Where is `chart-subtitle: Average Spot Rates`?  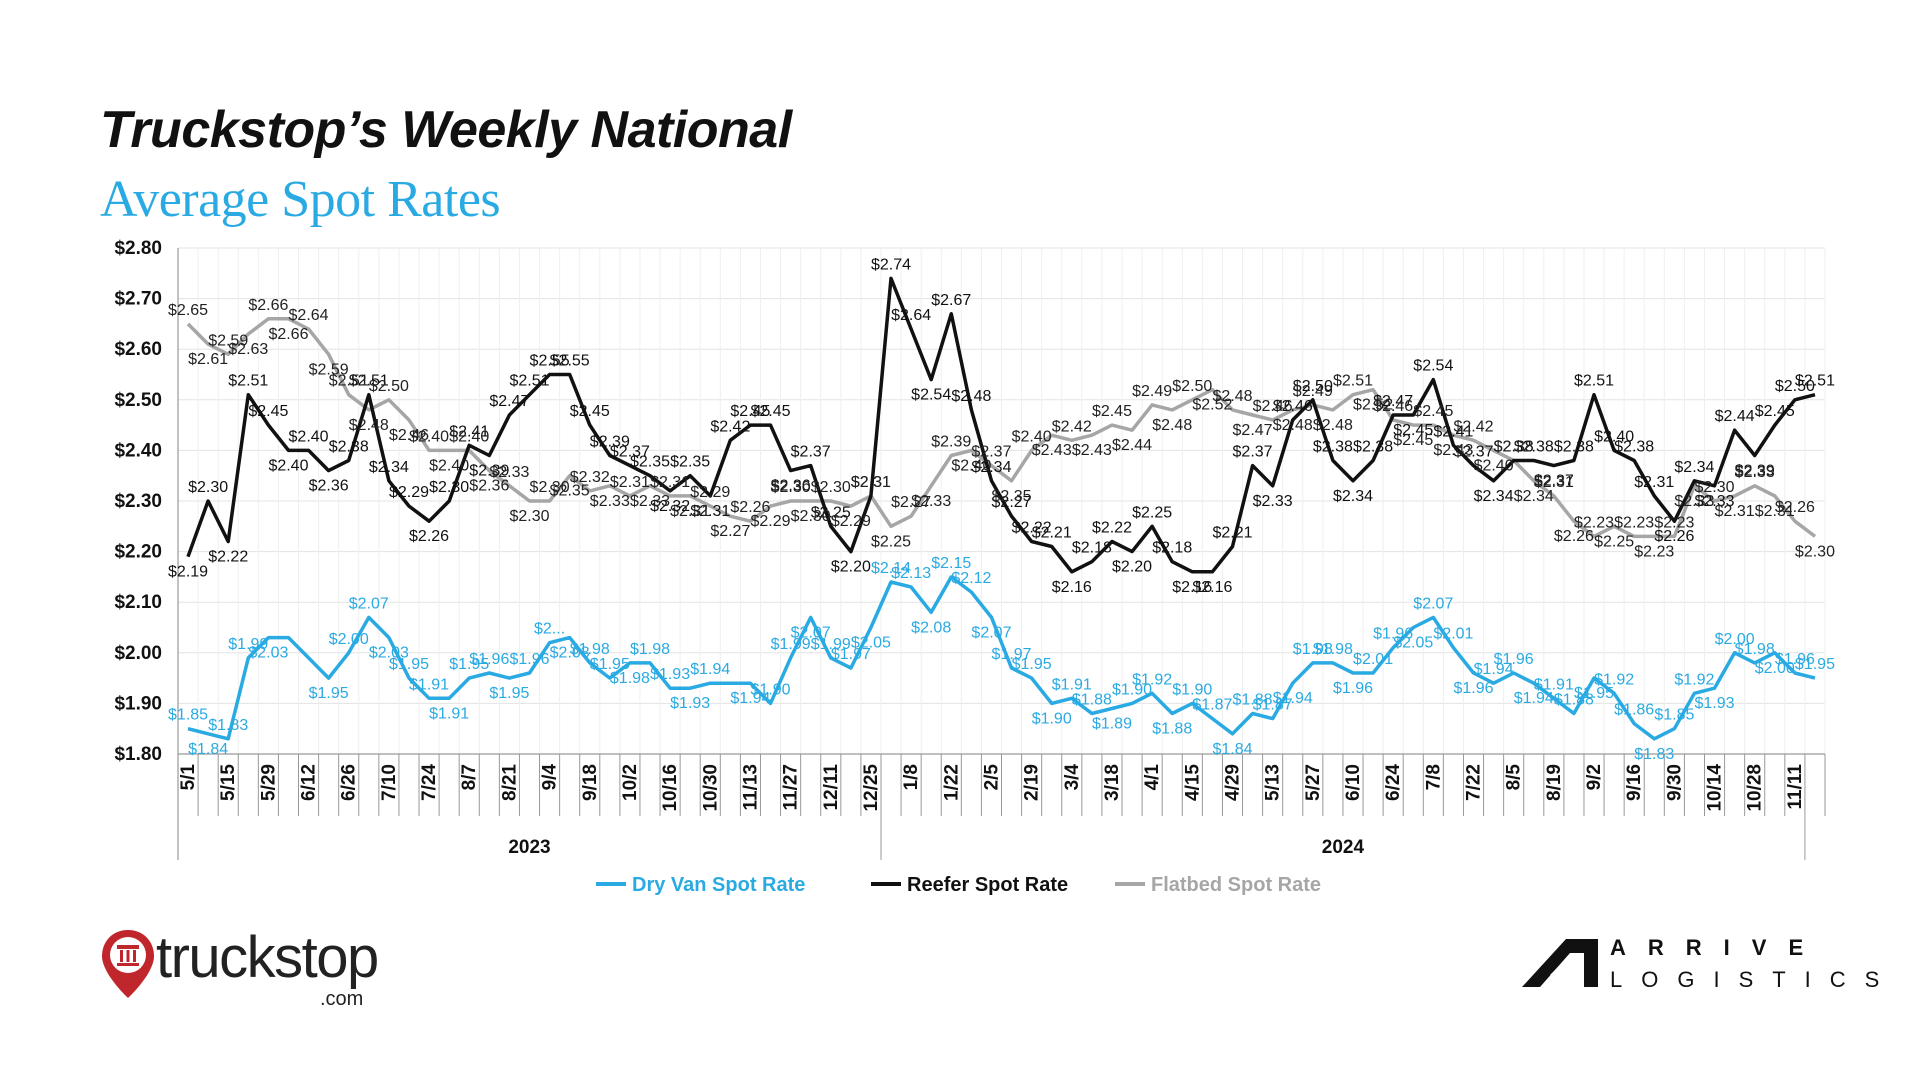 chart-subtitle: Average Spot Rates is located at coordinates (300, 199).